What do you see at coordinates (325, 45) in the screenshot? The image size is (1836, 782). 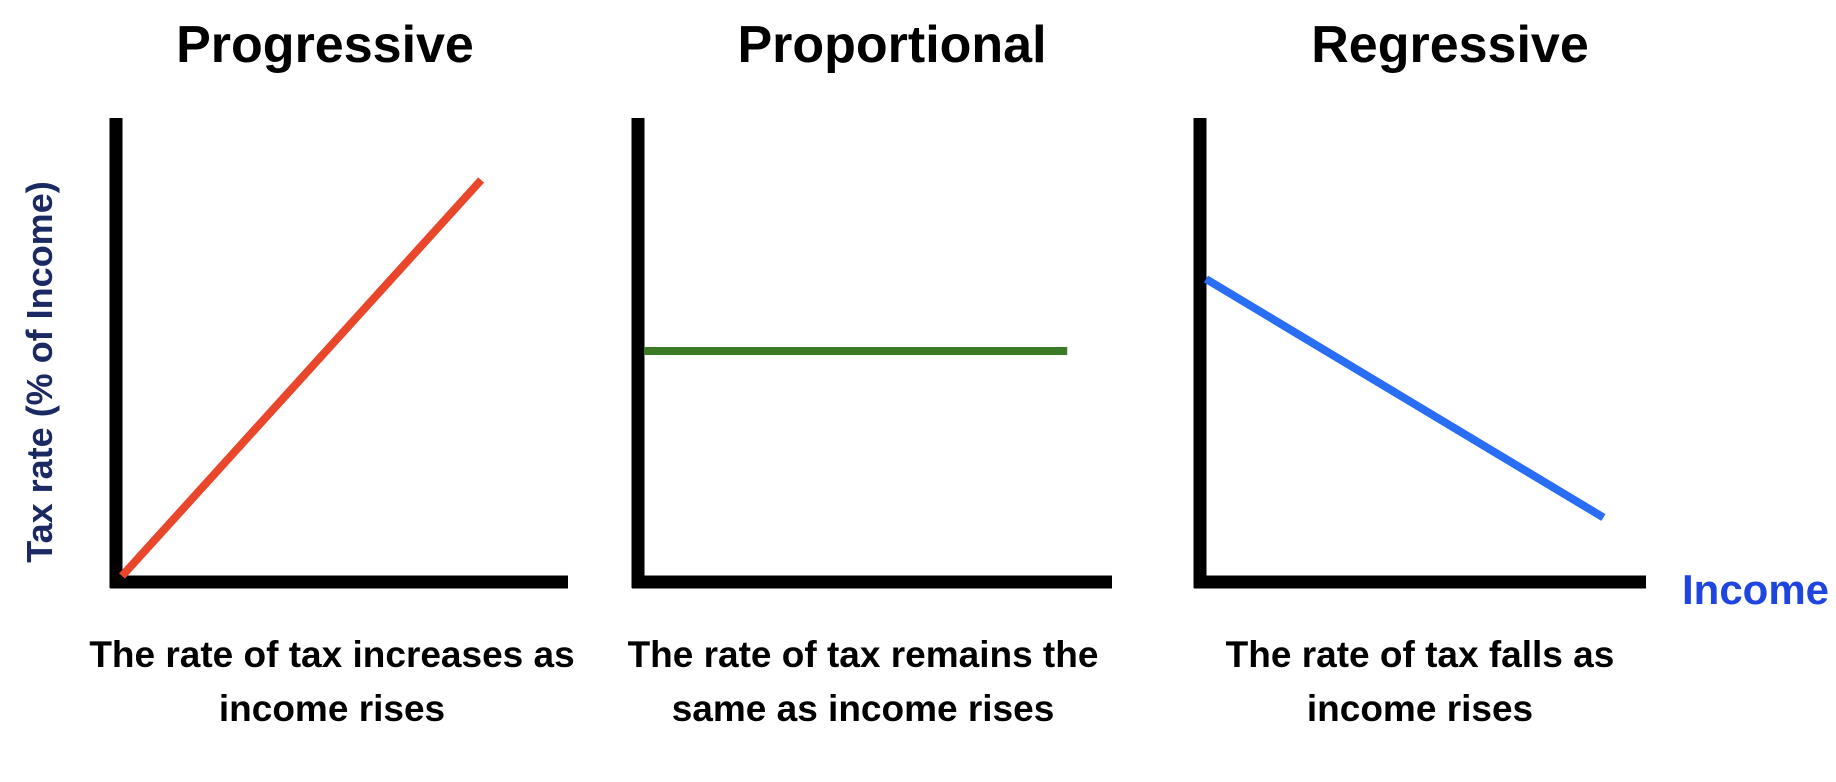 I see `title-progressive: Progressive` at bounding box center [325, 45].